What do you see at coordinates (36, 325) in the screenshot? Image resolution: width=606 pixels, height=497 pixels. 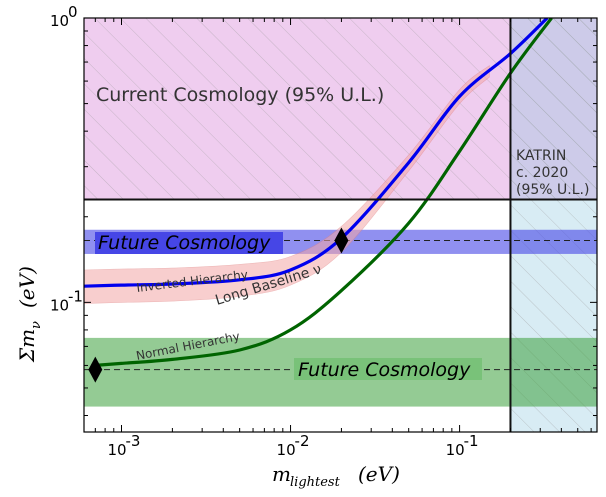 I see `y-axis-title-sub: ν` at bounding box center [36, 325].